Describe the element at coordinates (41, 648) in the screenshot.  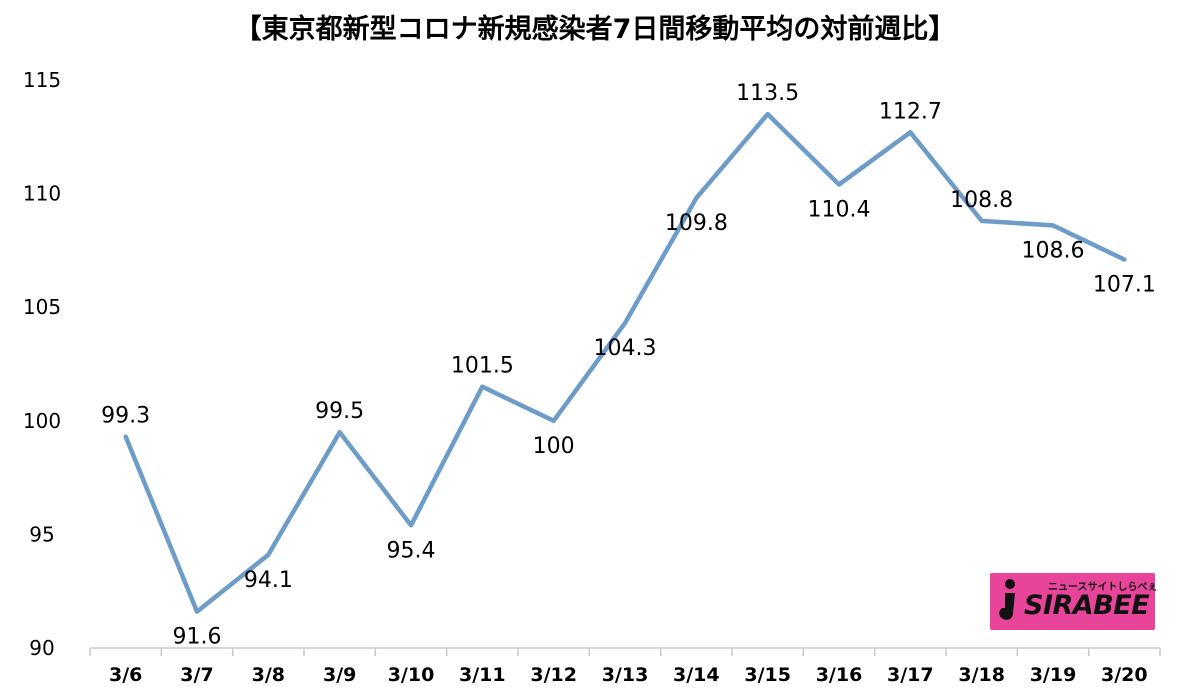
I see `y-tick-label: 90` at that location.